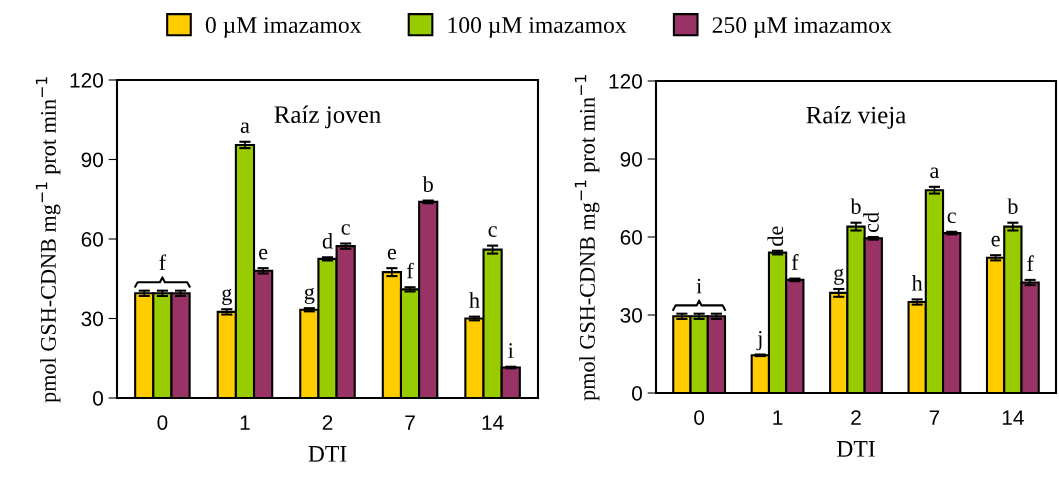  I want to click on text: Raíz vieja, so click(856, 117).